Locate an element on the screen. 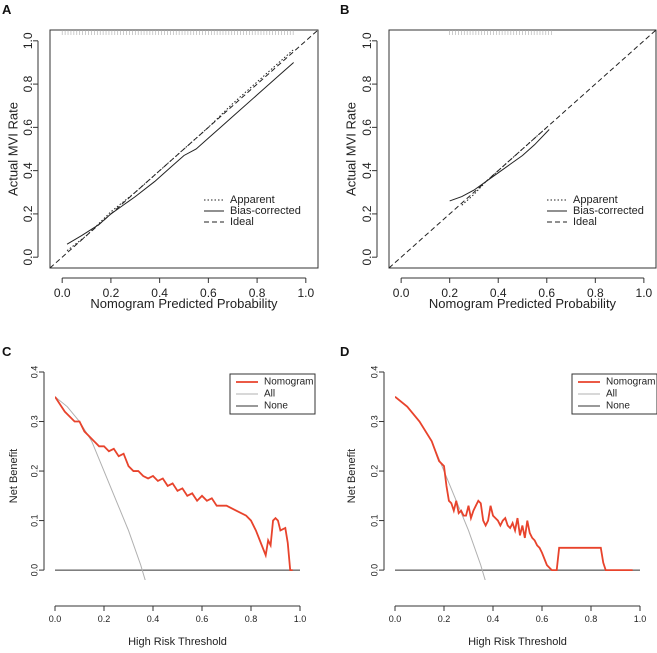 This screenshot has width=657, height=653. panel-letter-d: D is located at coordinates (344, 351).